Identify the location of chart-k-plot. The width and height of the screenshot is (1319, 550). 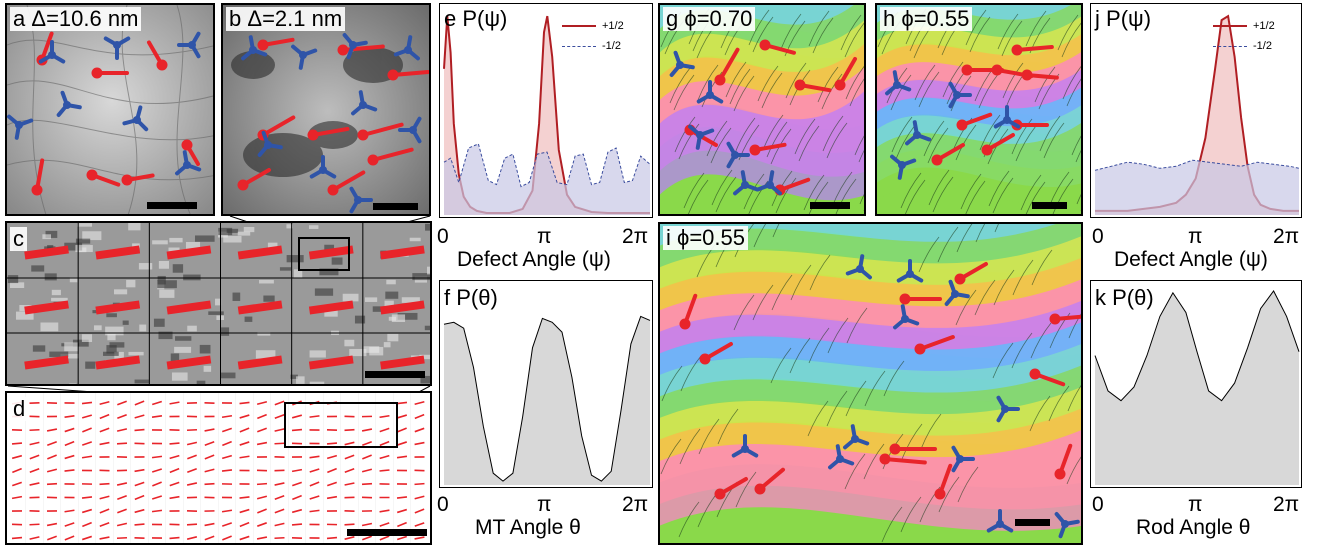
(1197, 387).